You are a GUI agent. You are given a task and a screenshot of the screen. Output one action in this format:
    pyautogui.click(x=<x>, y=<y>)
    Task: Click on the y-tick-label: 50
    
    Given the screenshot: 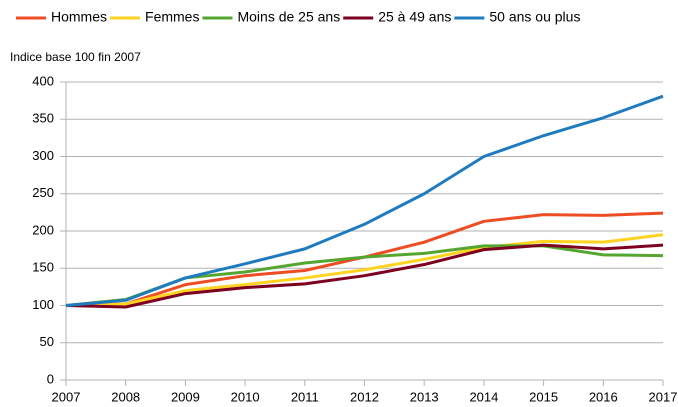 What is the action you would take?
    pyautogui.click(x=47, y=341)
    